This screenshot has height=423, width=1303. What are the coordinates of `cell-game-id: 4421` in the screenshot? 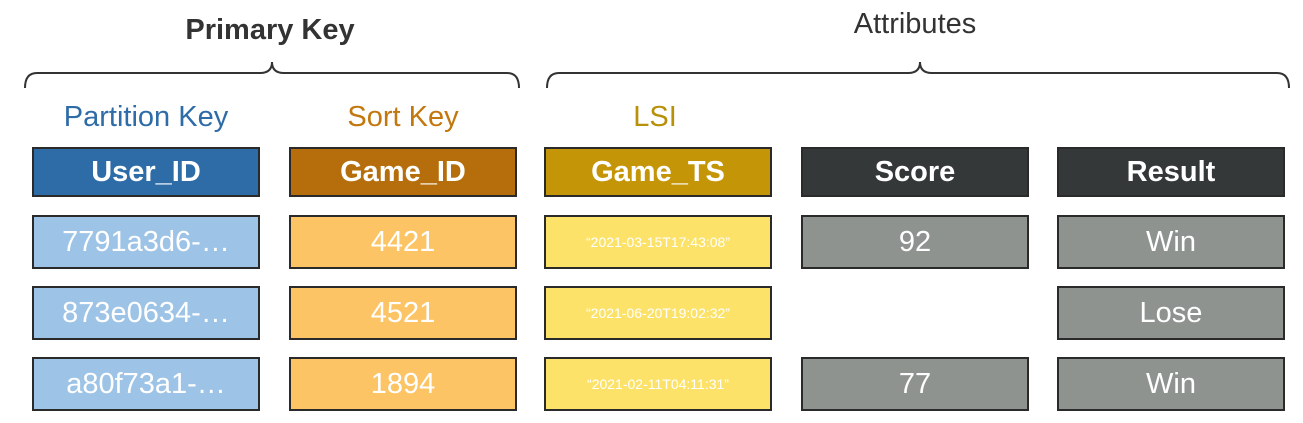 It's located at (403, 242).